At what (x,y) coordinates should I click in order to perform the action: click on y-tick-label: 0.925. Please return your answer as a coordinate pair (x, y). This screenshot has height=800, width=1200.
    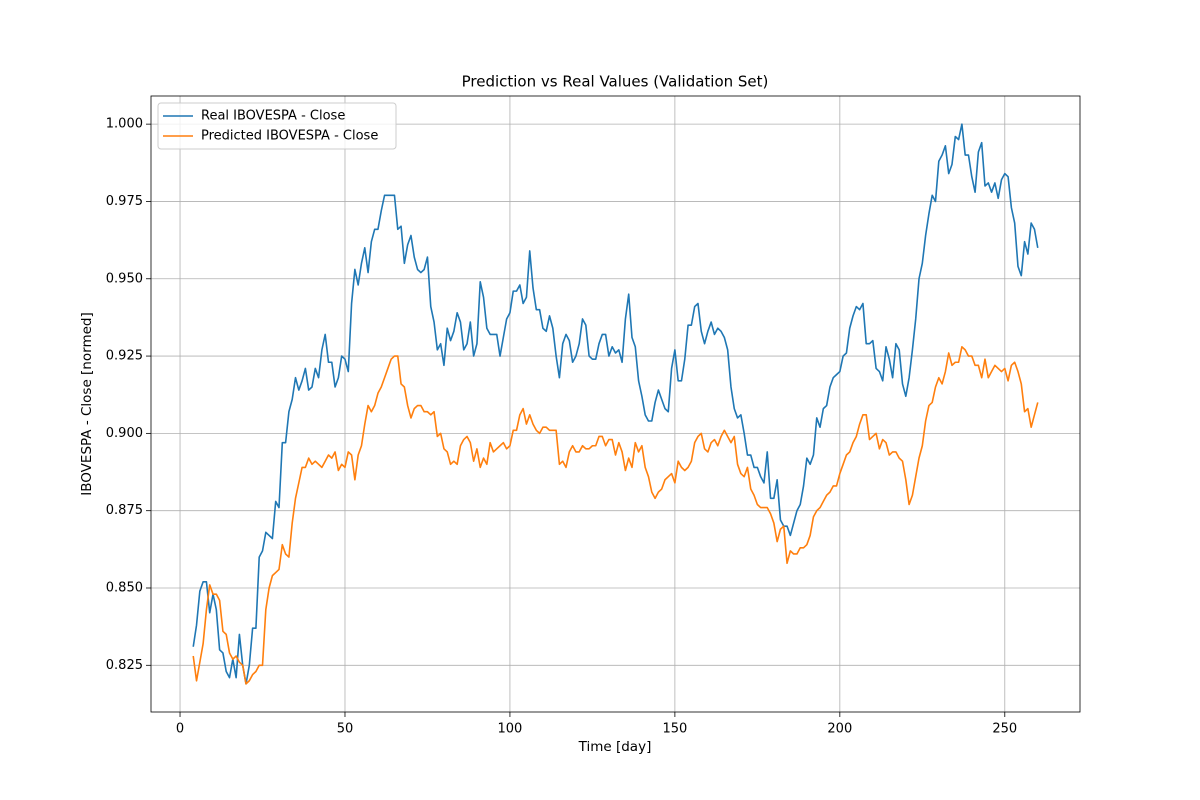
    Looking at the image, I should click on (124, 356).